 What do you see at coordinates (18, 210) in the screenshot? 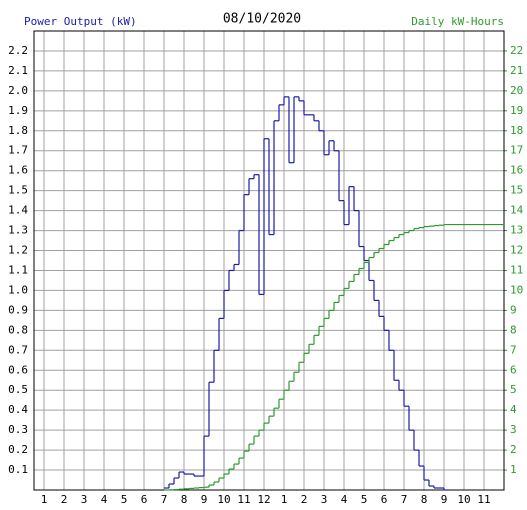
I see `y-tick-label: 1.4` at bounding box center [18, 210].